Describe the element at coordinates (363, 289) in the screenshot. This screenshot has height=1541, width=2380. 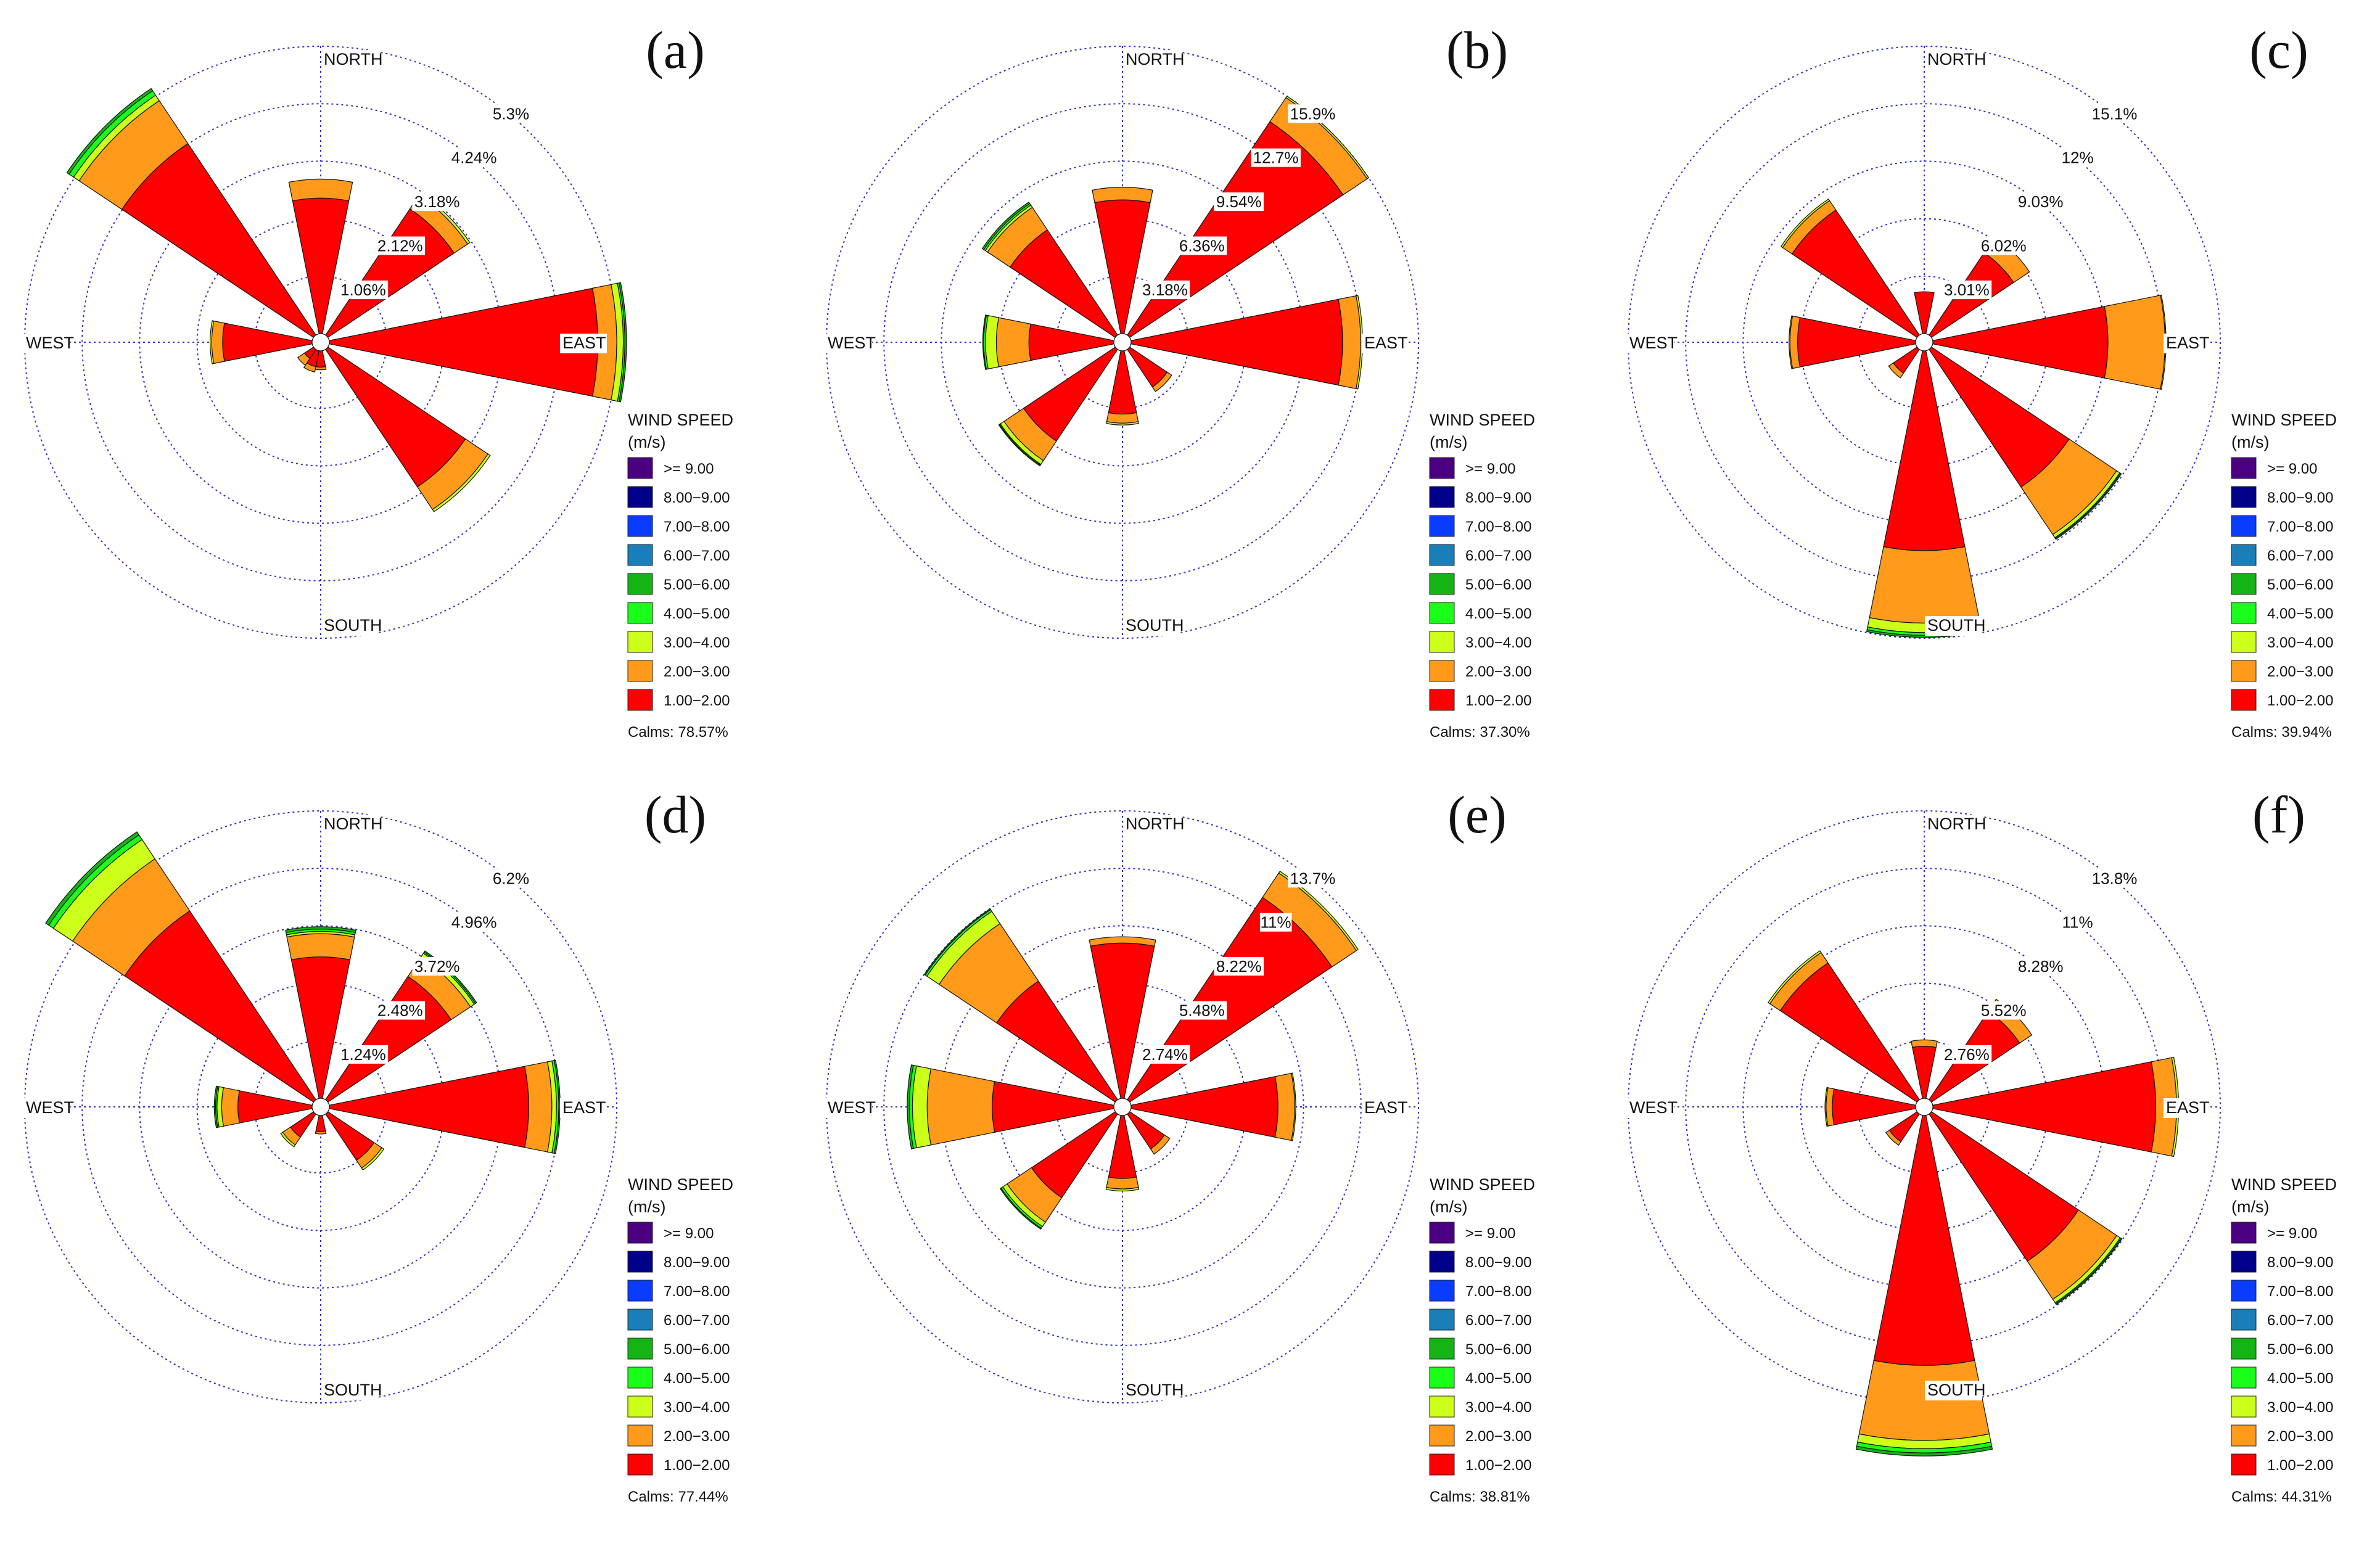
I see `ring-label: 1.06%` at that location.